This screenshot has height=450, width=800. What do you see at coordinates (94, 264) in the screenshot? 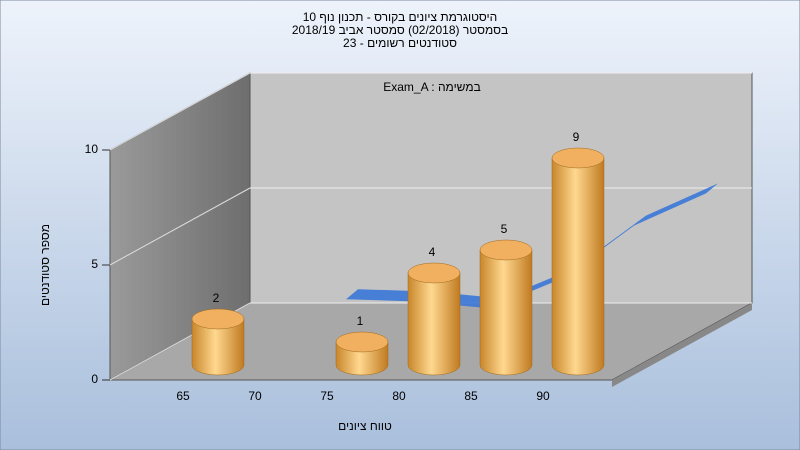
I see `y-tick-label: 5` at bounding box center [94, 264].